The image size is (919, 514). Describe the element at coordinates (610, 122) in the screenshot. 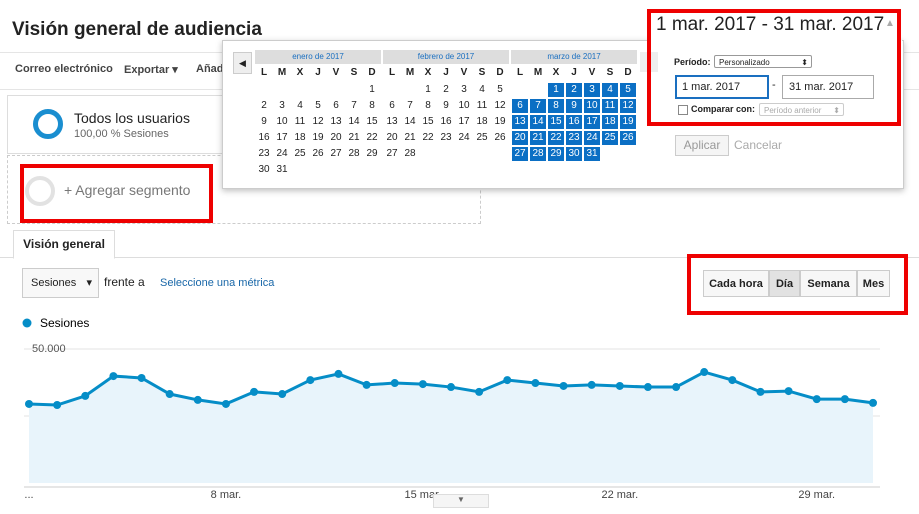

I see `day-cell: 18` at that location.